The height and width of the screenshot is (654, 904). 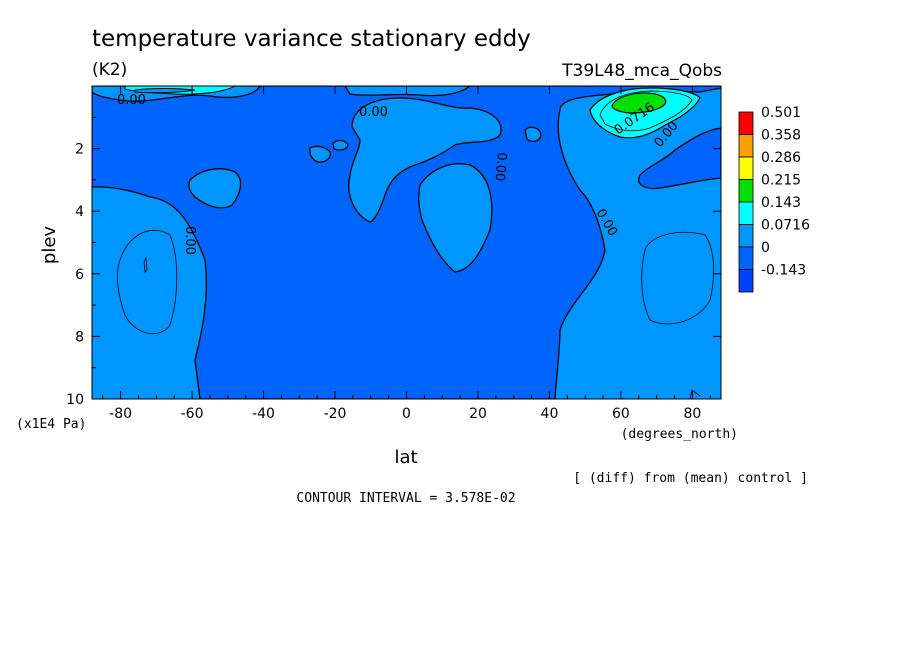 What do you see at coordinates (785, 226) in the screenshot?
I see `colorbar-label: 0.0716` at bounding box center [785, 226].